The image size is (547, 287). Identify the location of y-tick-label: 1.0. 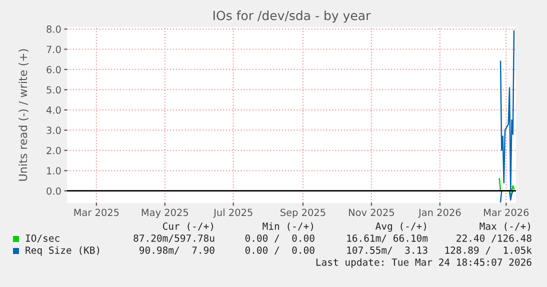
(54, 170).